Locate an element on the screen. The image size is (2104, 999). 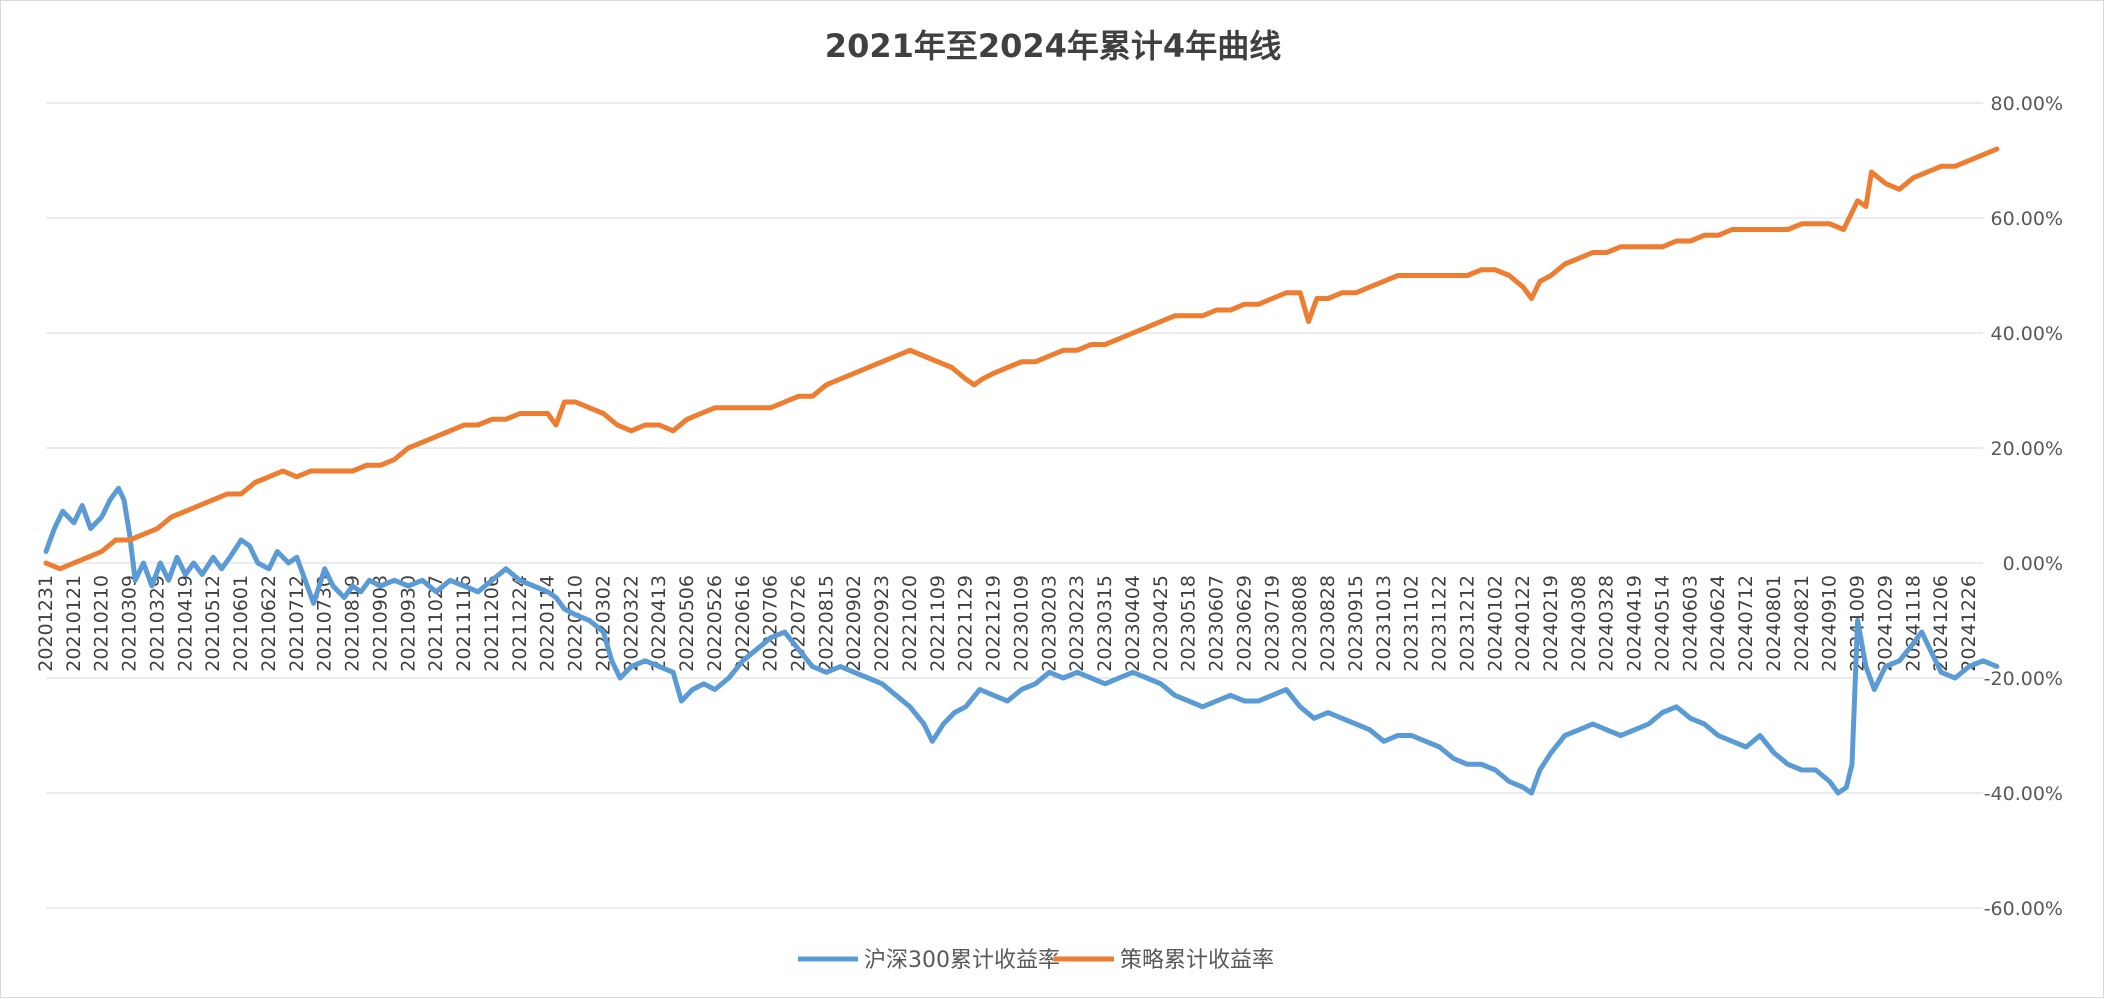
x-tick-label: 20220726 is located at coordinates (799, 623).